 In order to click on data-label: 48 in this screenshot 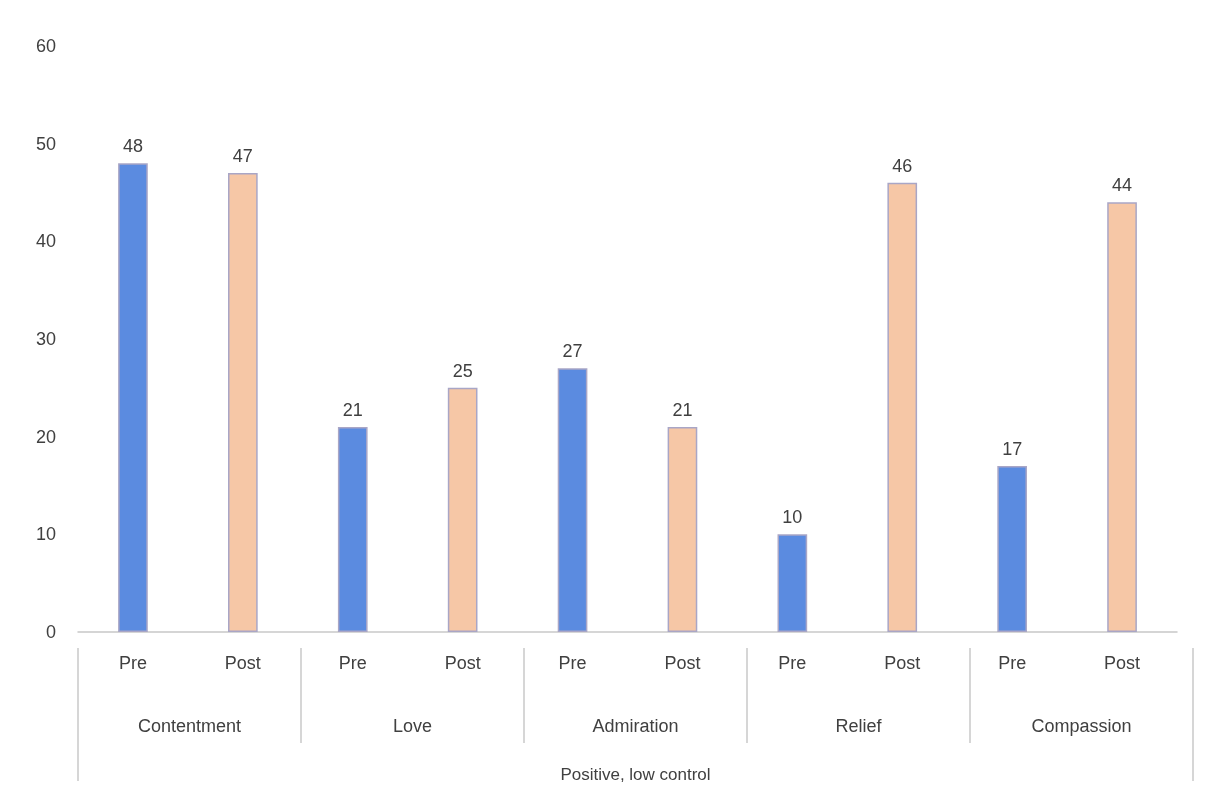, I will do `click(132, 146)`.